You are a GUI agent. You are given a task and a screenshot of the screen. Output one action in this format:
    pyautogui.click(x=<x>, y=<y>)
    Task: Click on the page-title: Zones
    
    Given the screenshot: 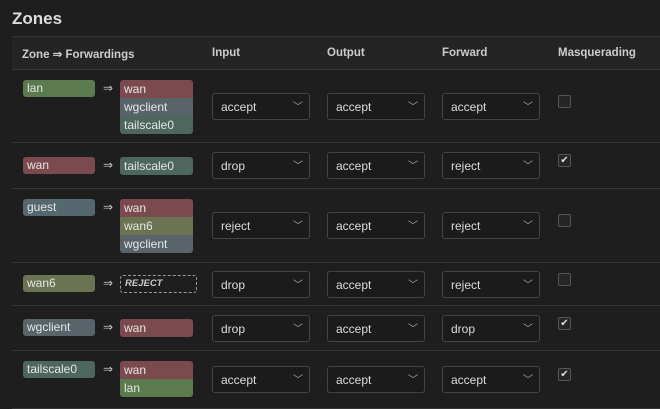 What is the action you would take?
    pyautogui.click(x=37, y=18)
    